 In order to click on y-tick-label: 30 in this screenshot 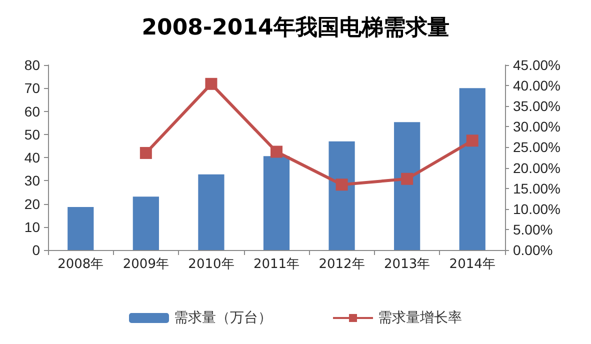, I will do `click(32, 180)`.